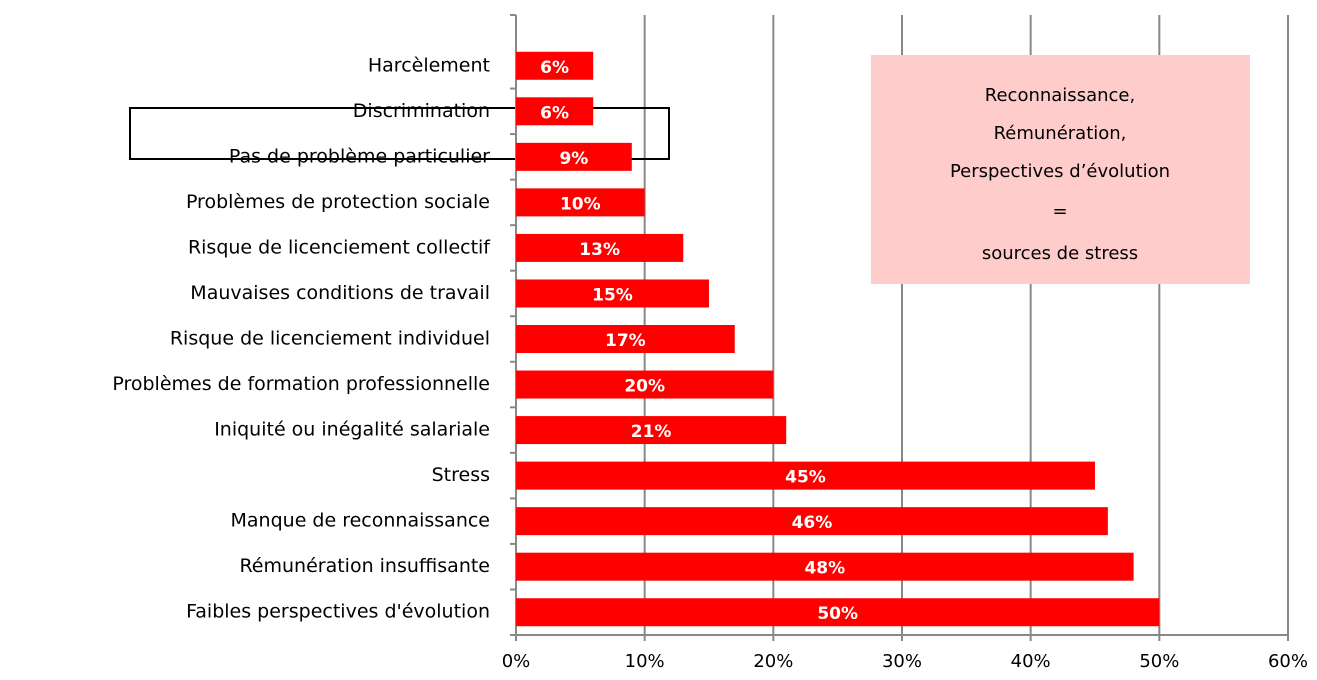 The width and height of the screenshot is (1317, 680). What do you see at coordinates (338, 202) in the screenshot?
I see `y-tick-label: Problèmes de protection sociale` at bounding box center [338, 202].